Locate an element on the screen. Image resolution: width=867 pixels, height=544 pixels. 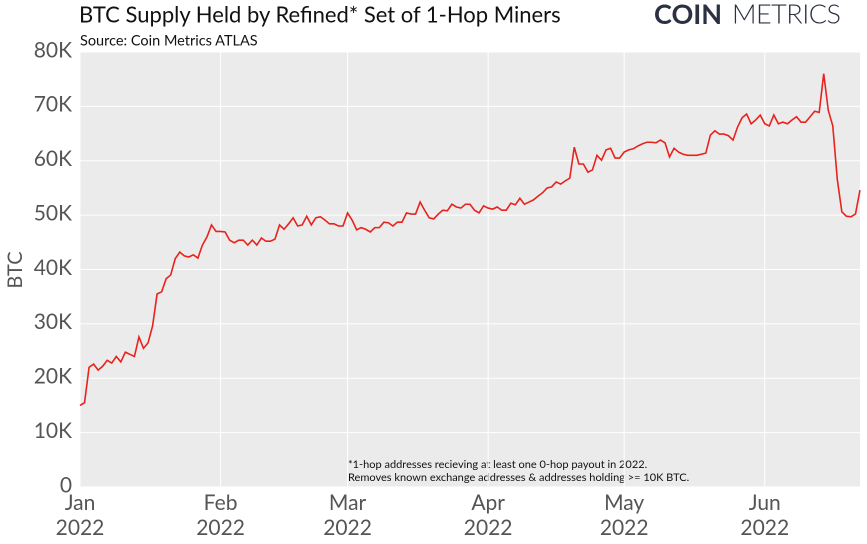
logo-light: METRICS is located at coordinates (786, 15).